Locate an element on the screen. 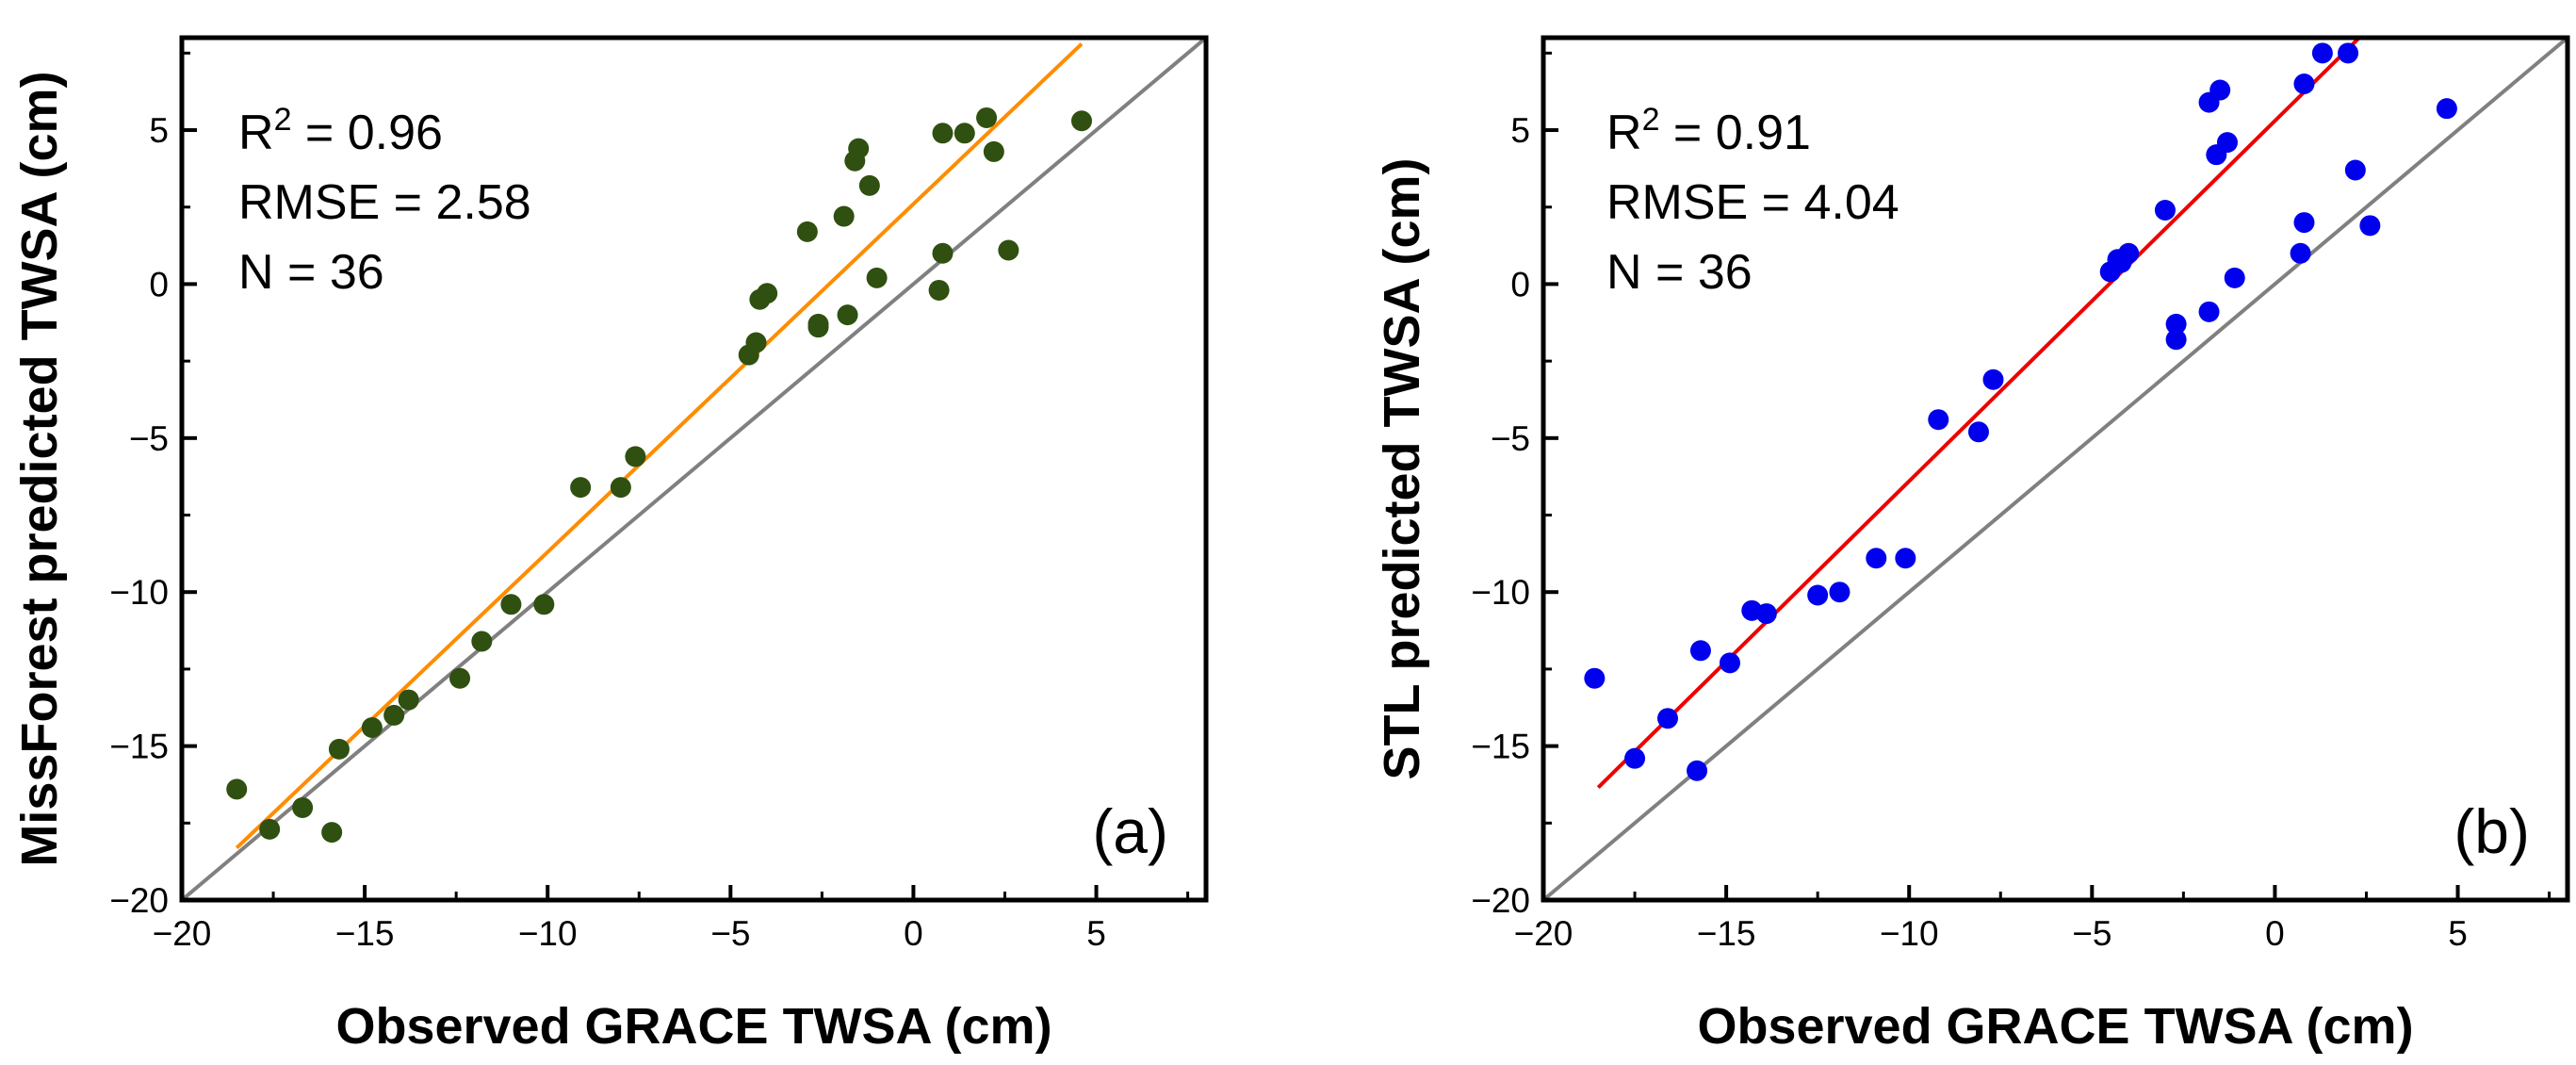 Image resolution: width=2576 pixels, height=1065 pixels. r-squared-label: R2 = 0.96 is located at coordinates (340, 131).